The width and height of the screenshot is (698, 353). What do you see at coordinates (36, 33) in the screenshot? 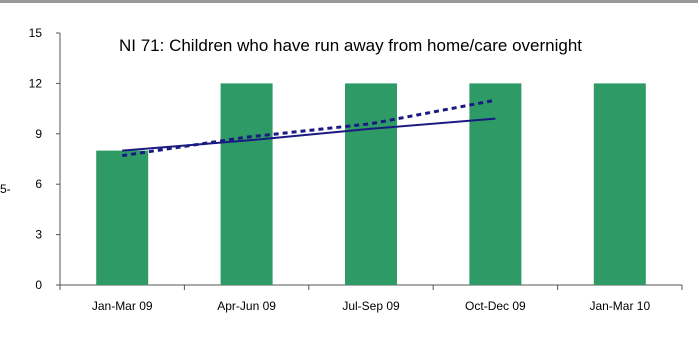
I see `y-tick-label: 15` at bounding box center [36, 33].